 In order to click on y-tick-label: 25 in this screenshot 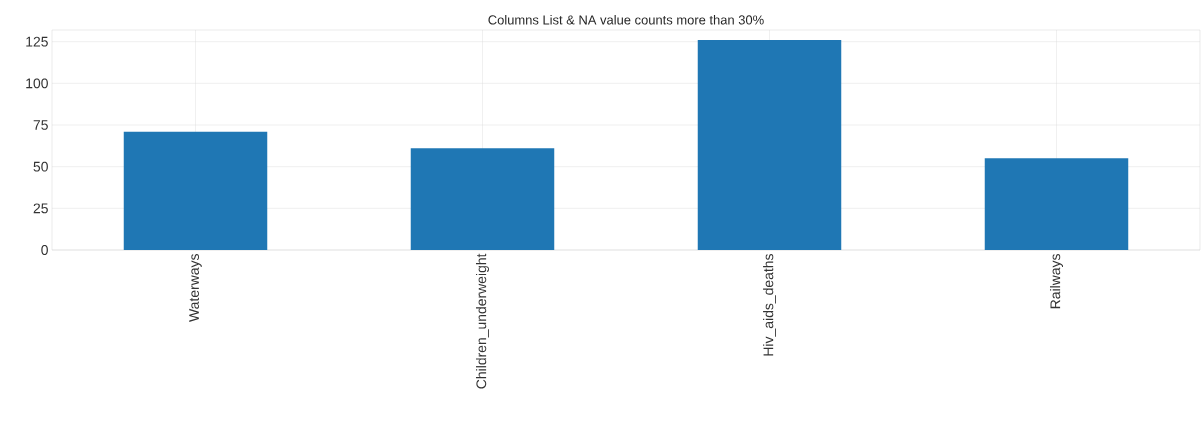, I will do `click(40, 208)`.